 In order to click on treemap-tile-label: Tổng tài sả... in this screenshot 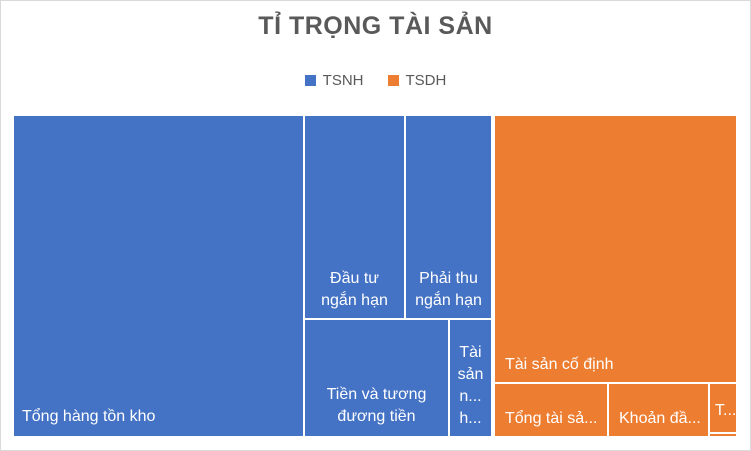, I will do `click(551, 418)`.